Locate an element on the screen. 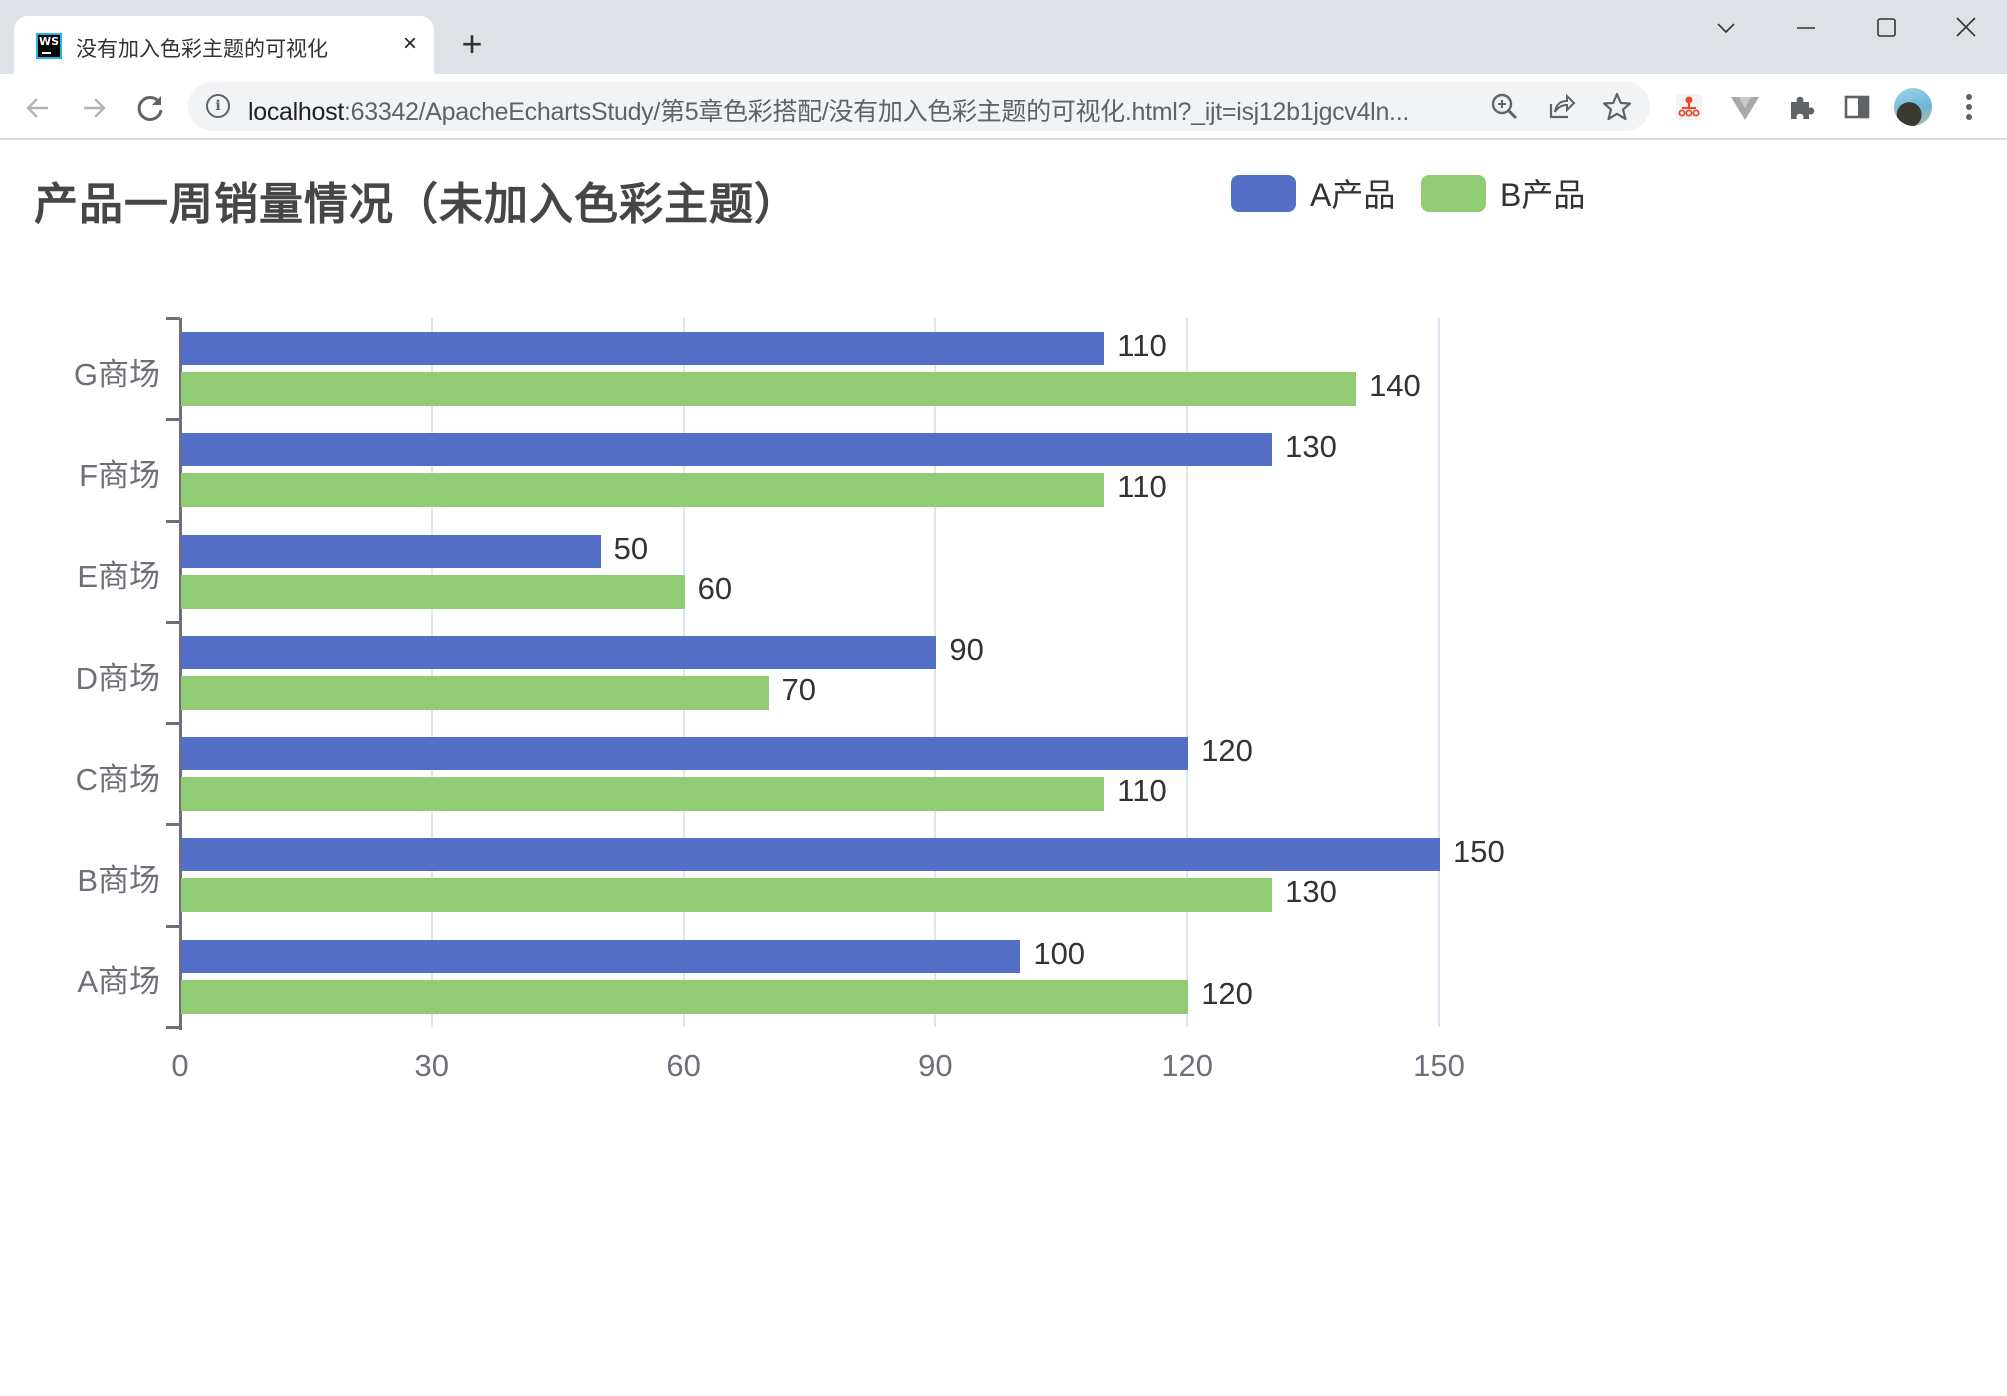  bar-value-label: 100 is located at coordinates (1059, 953).